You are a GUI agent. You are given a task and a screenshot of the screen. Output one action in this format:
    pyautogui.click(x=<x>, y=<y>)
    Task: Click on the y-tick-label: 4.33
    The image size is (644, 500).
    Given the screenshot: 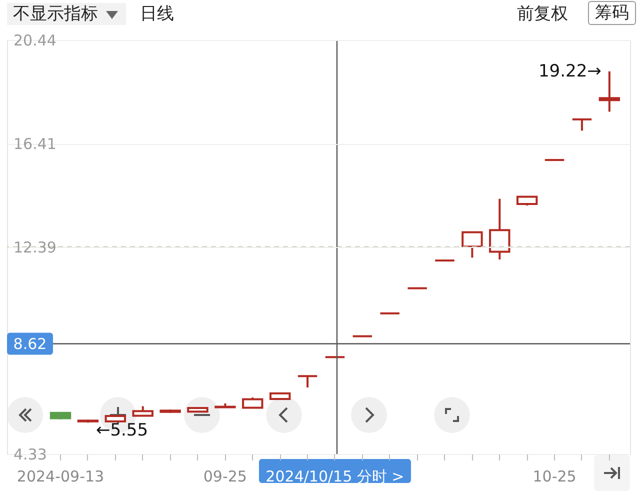 What is the action you would take?
    pyautogui.click(x=30, y=455)
    